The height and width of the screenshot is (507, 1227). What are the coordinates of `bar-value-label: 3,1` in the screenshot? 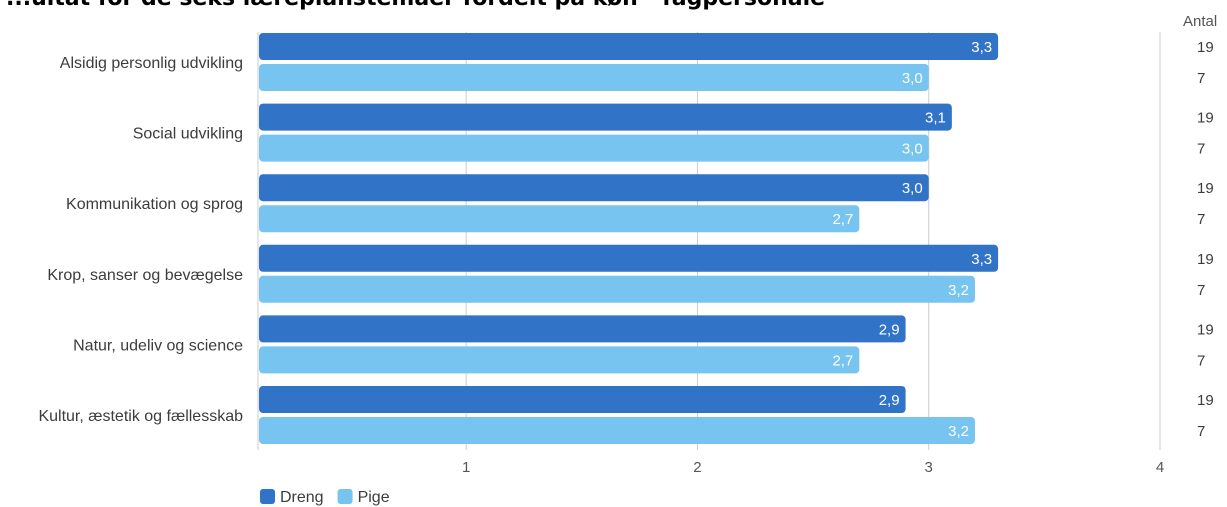 It's located at (935, 118).